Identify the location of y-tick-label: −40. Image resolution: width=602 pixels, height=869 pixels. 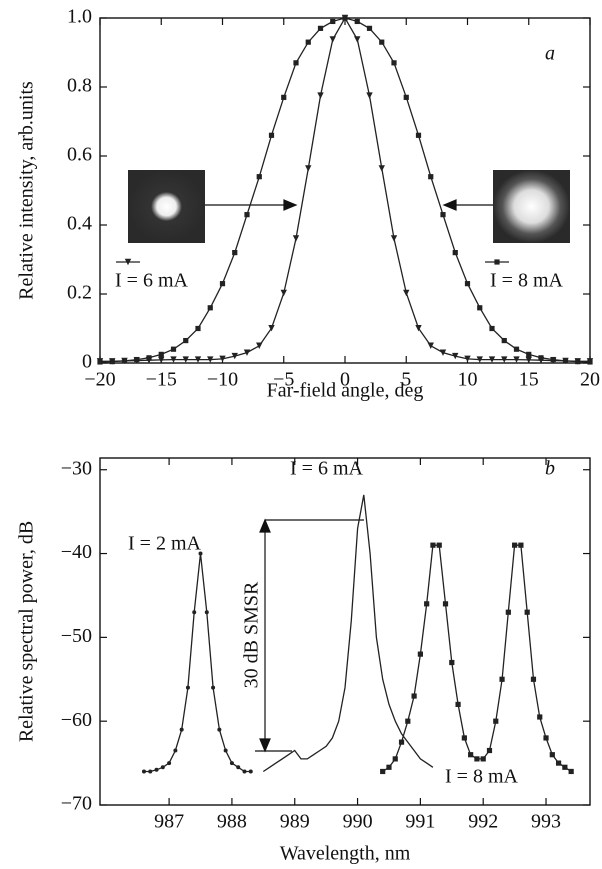
(76, 552).